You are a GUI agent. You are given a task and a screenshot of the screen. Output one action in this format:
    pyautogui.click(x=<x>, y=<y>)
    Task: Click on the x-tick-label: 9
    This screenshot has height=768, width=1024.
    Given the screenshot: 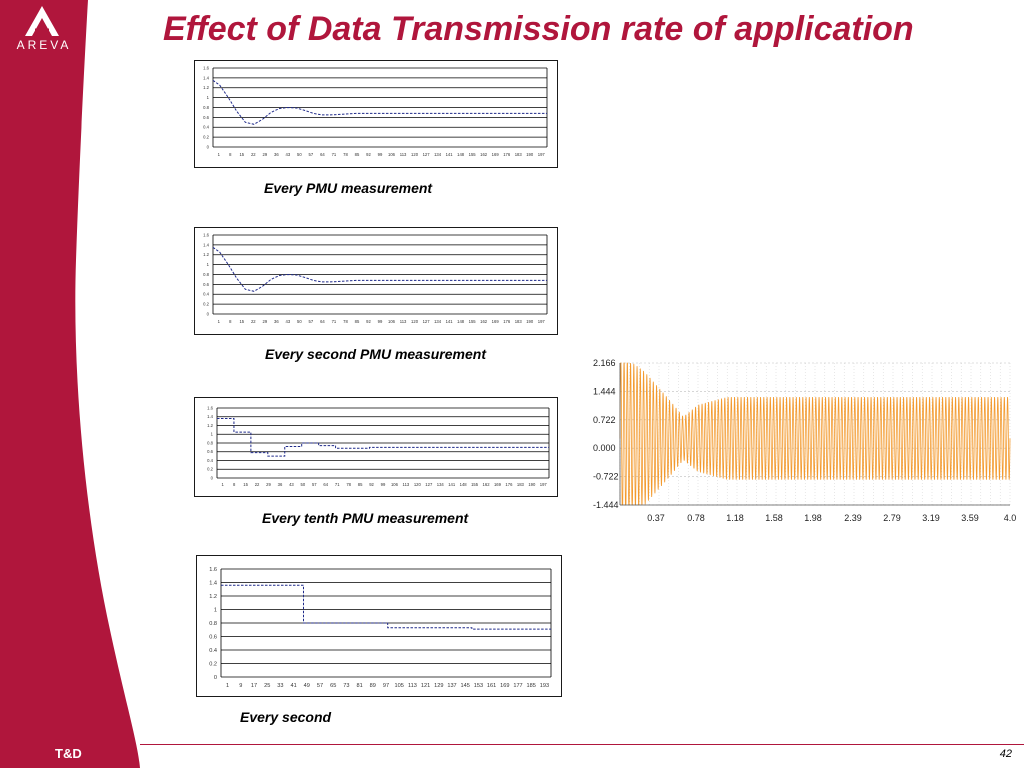 What is the action you would take?
    pyautogui.click(x=240, y=686)
    